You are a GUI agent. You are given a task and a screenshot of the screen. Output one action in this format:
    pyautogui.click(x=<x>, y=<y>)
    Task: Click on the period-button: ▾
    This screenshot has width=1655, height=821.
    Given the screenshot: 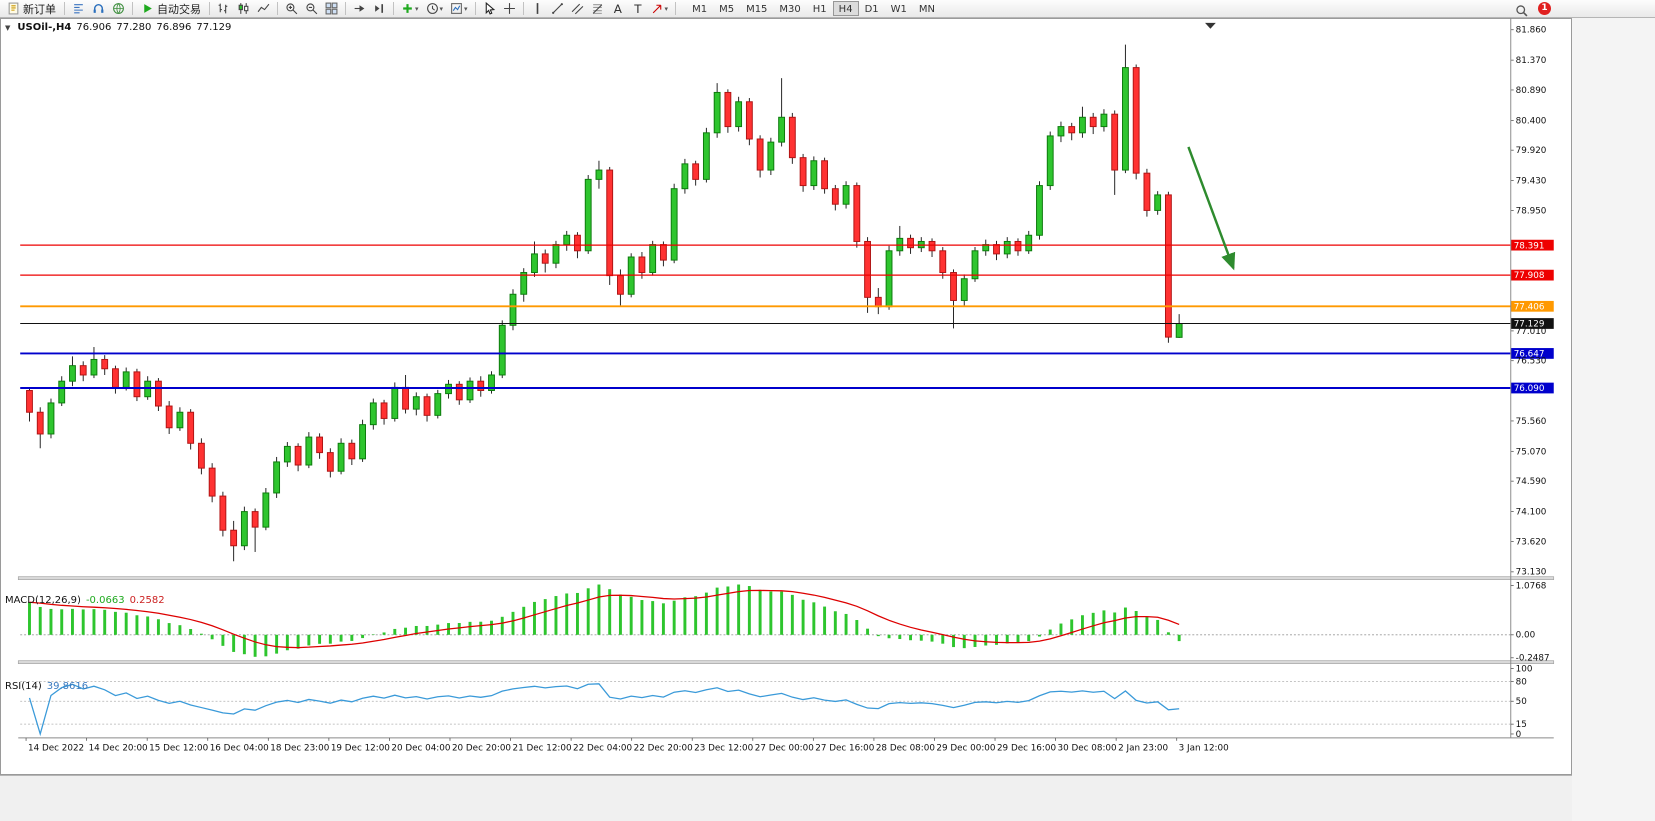 What is the action you would take?
    pyautogui.click(x=435, y=9)
    